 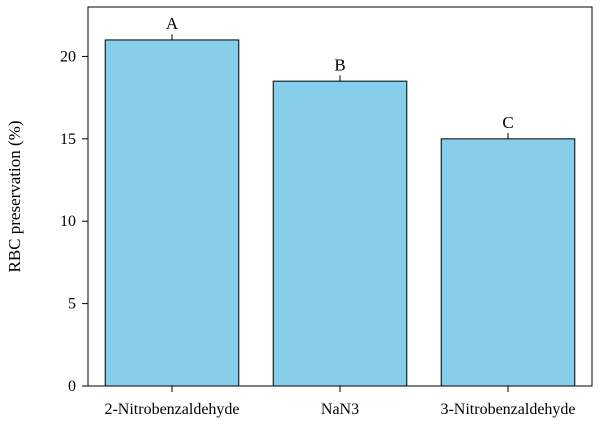 I want to click on significance-label-2: C, so click(x=507, y=122).